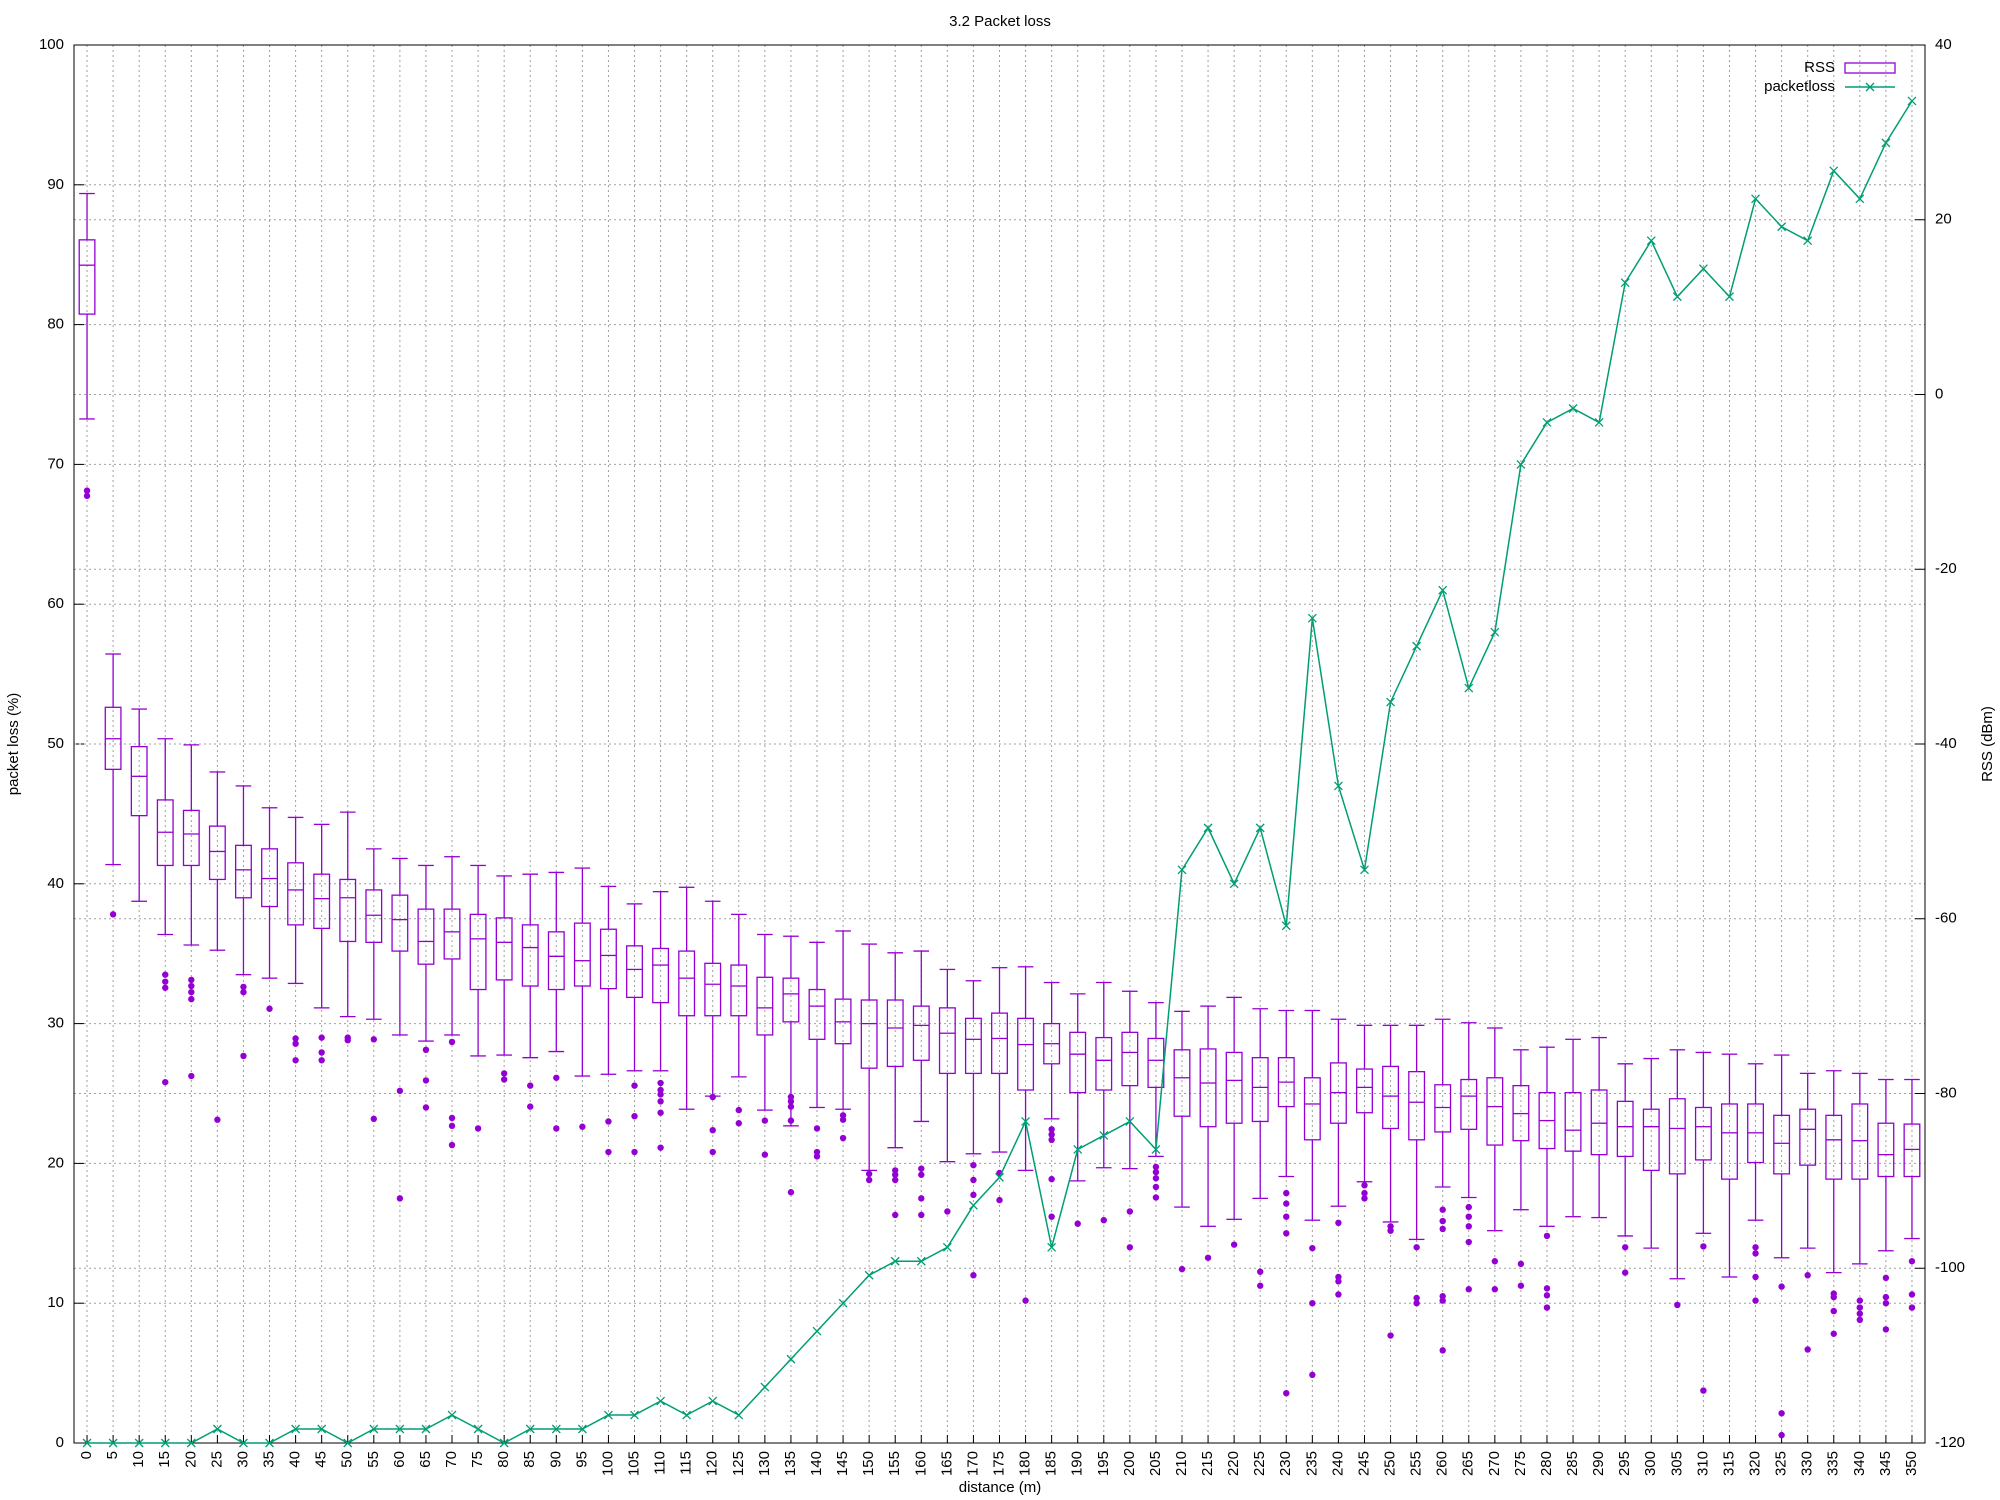  I want to click on x-tick-label: 55, so click(373, 1459).